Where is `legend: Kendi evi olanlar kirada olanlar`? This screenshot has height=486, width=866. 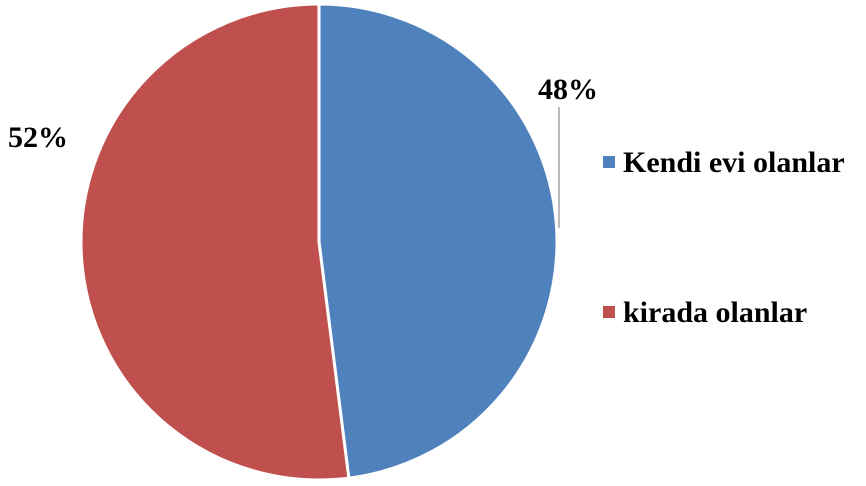 legend: Kendi evi olanlar kirada olanlar is located at coordinates (724, 237).